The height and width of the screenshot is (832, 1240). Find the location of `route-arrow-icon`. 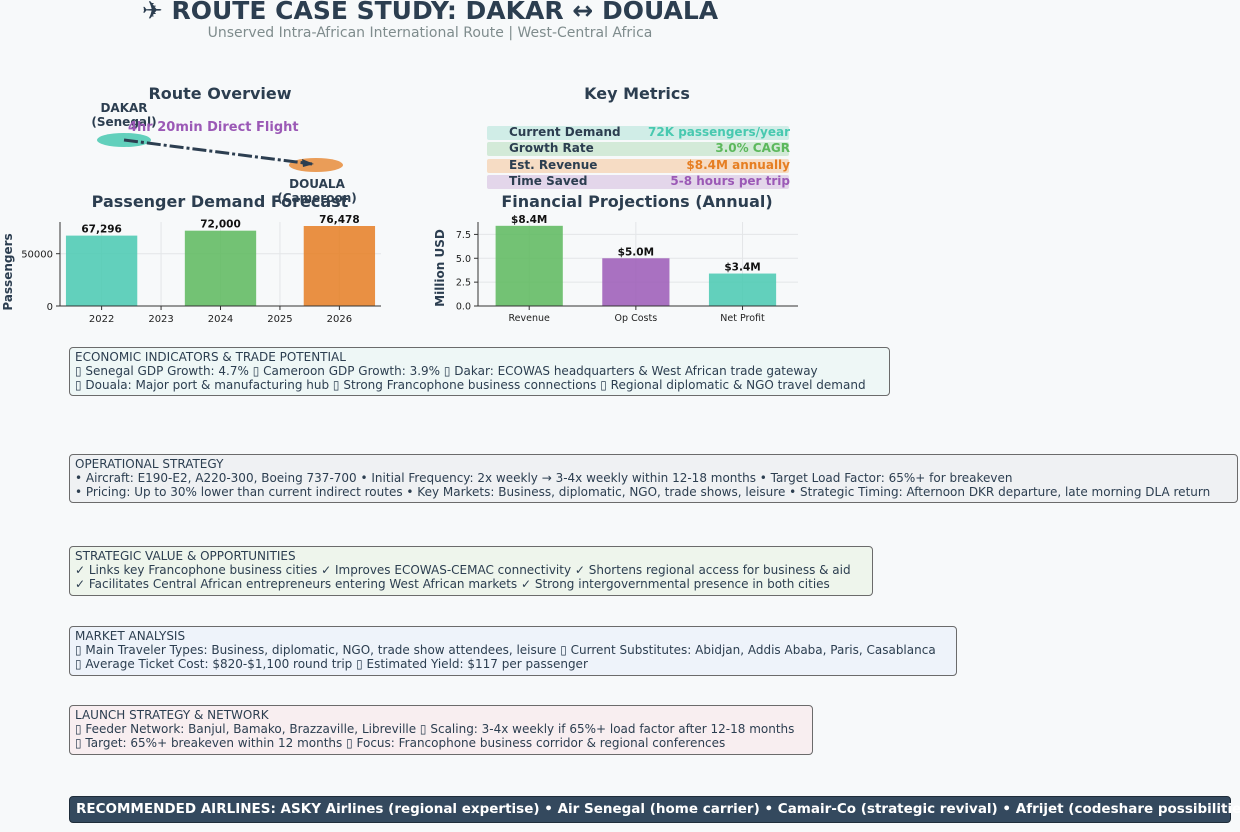

route-arrow-icon is located at coordinates (308, 163).